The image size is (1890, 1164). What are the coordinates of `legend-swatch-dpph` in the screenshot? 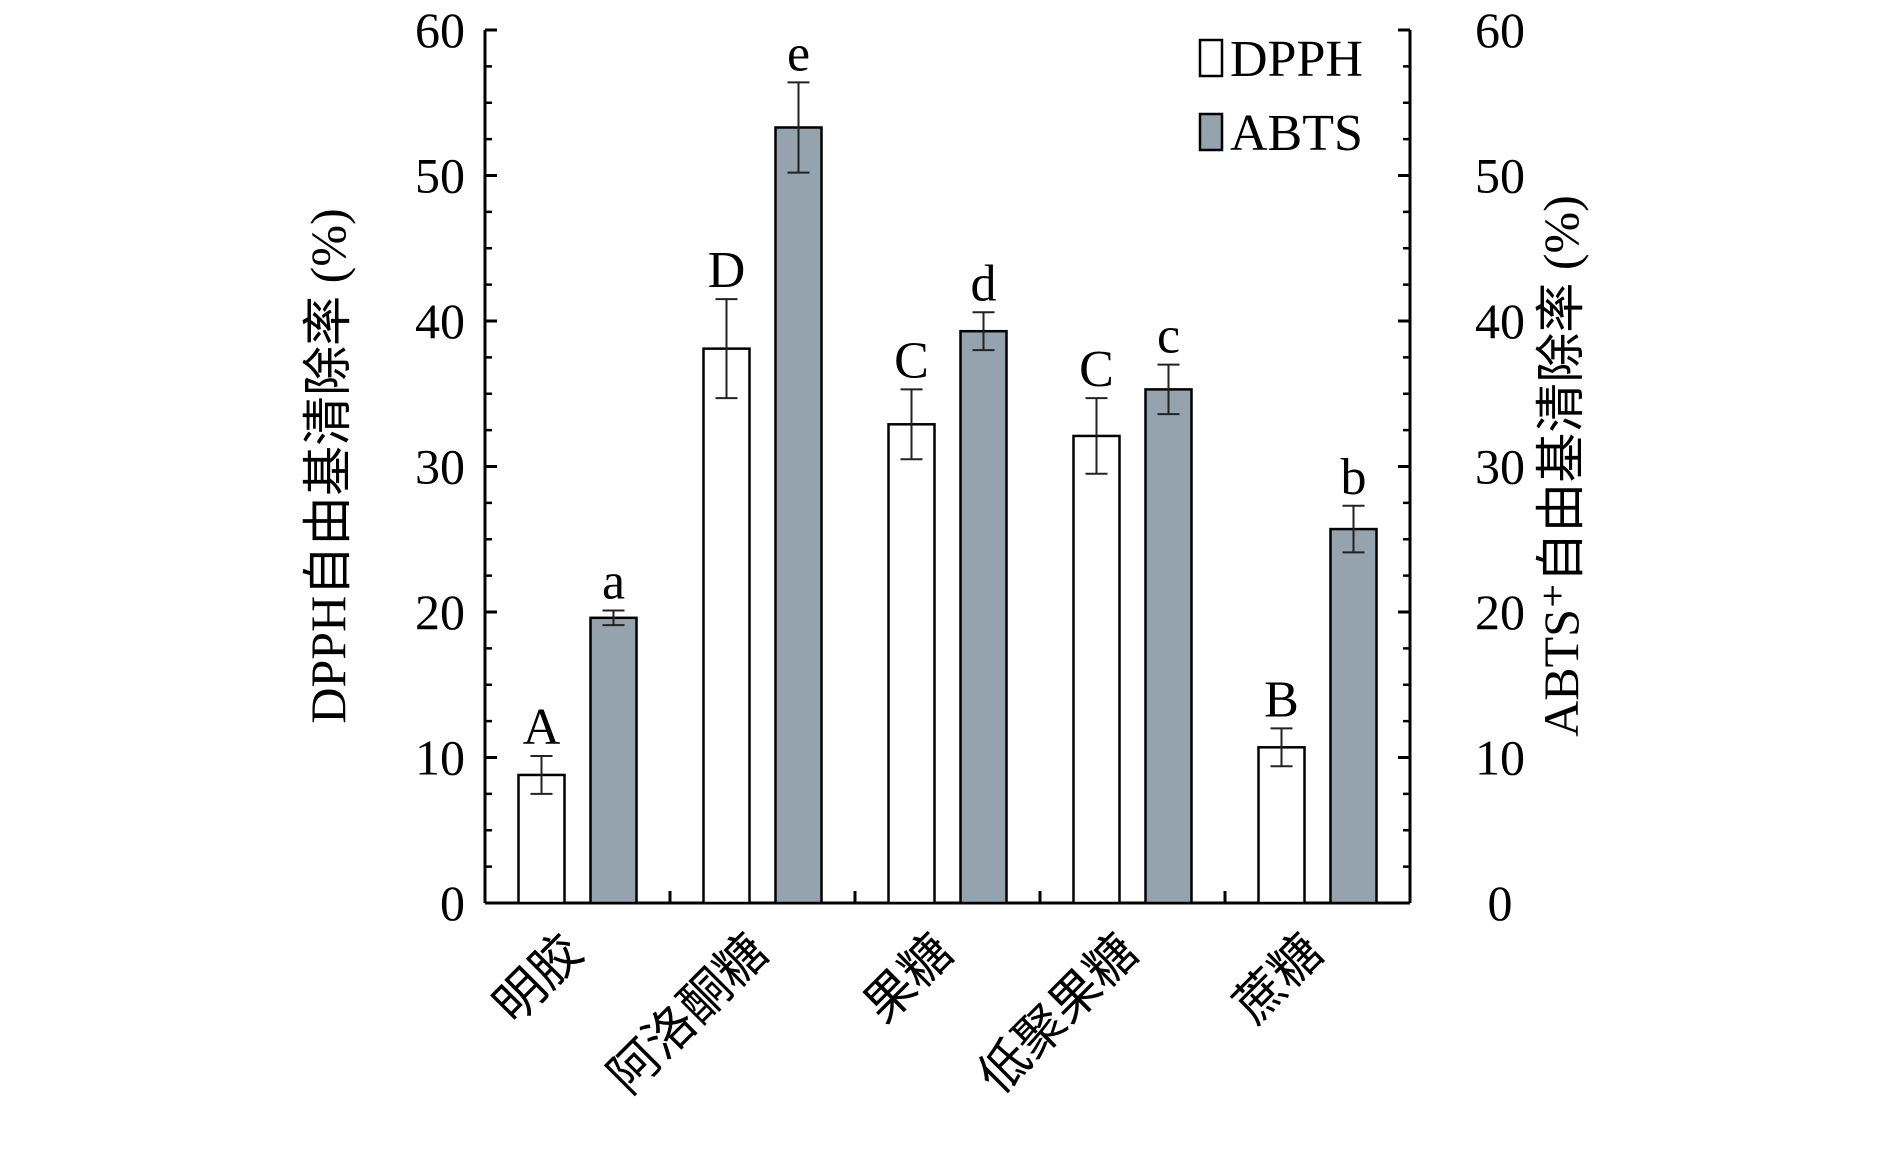 It's located at (1211, 58).